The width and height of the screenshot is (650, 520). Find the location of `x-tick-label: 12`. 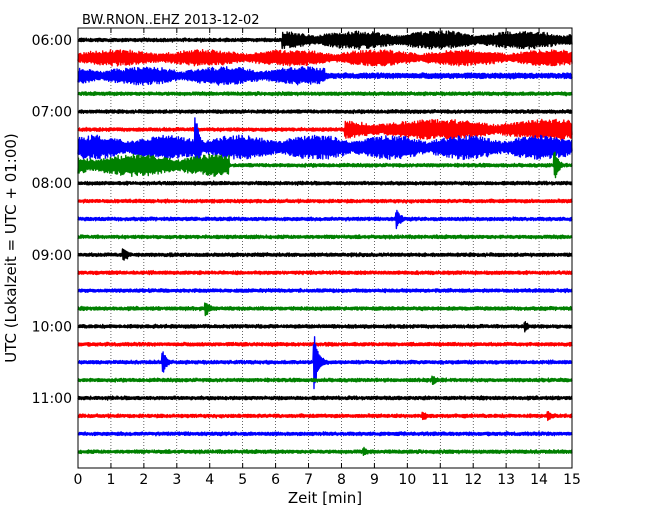

x-tick-label: 12 is located at coordinates (473, 480).